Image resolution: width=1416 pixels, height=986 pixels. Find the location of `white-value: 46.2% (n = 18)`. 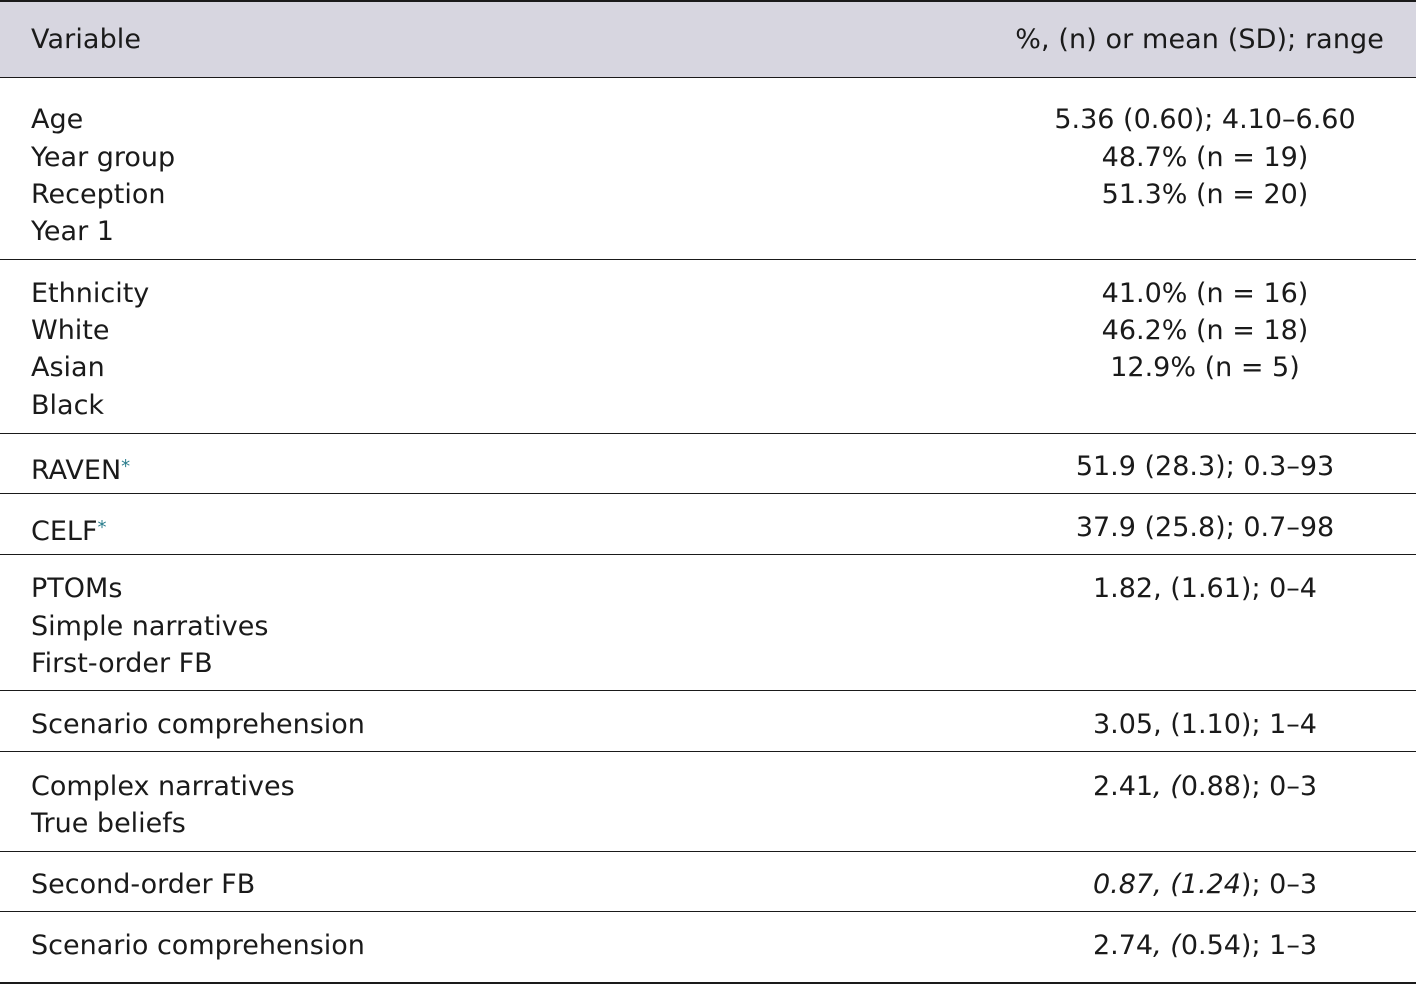

white-value: 46.2% (n = 18) is located at coordinates (1205, 330).